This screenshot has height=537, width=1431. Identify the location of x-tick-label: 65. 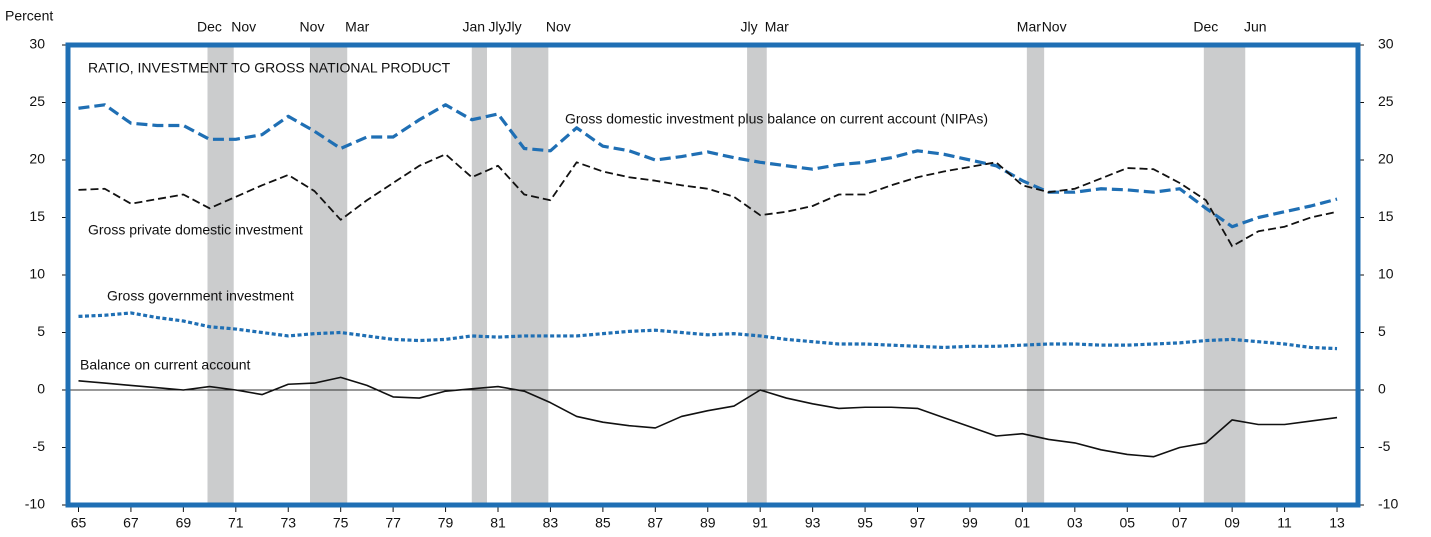
(79, 523).